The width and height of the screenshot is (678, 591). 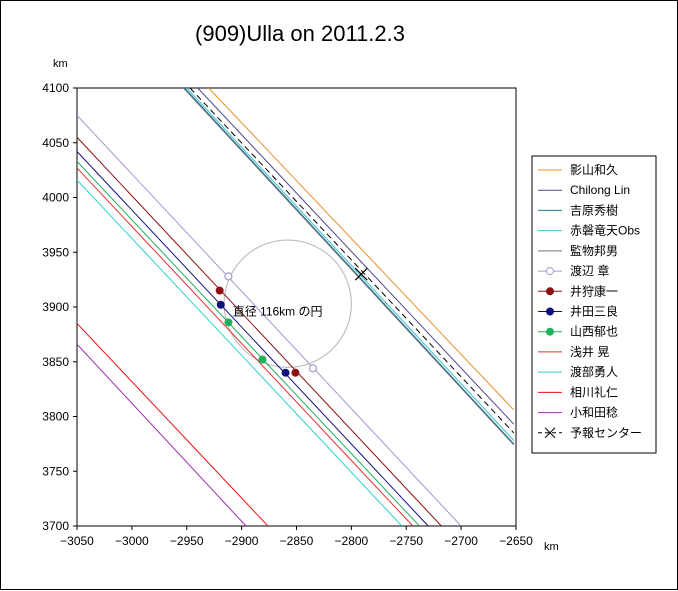 What do you see at coordinates (551, 547) in the screenshot?
I see `x-unit-label: km` at bounding box center [551, 547].